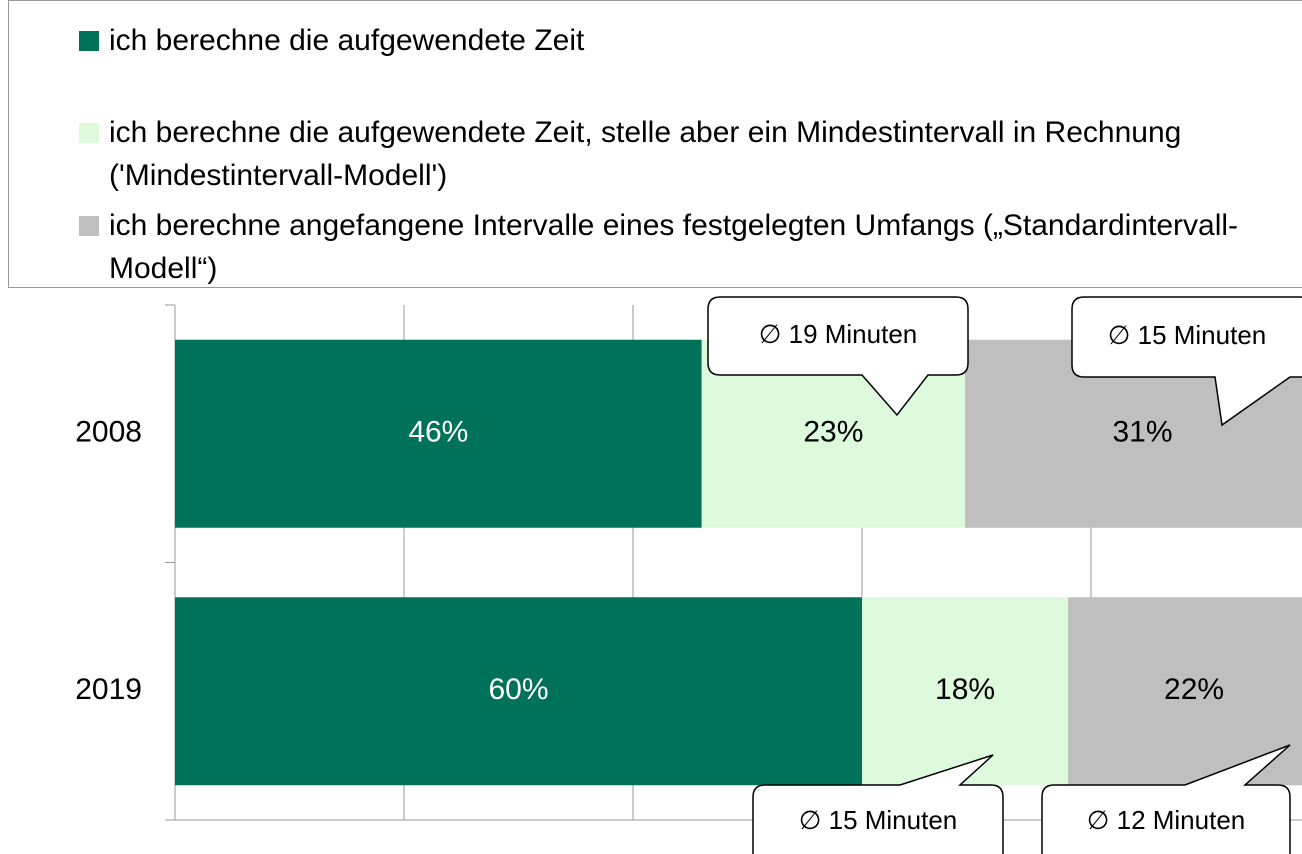 The height and width of the screenshot is (854, 1302). I want to click on value-label: 46%, so click(438, 432).